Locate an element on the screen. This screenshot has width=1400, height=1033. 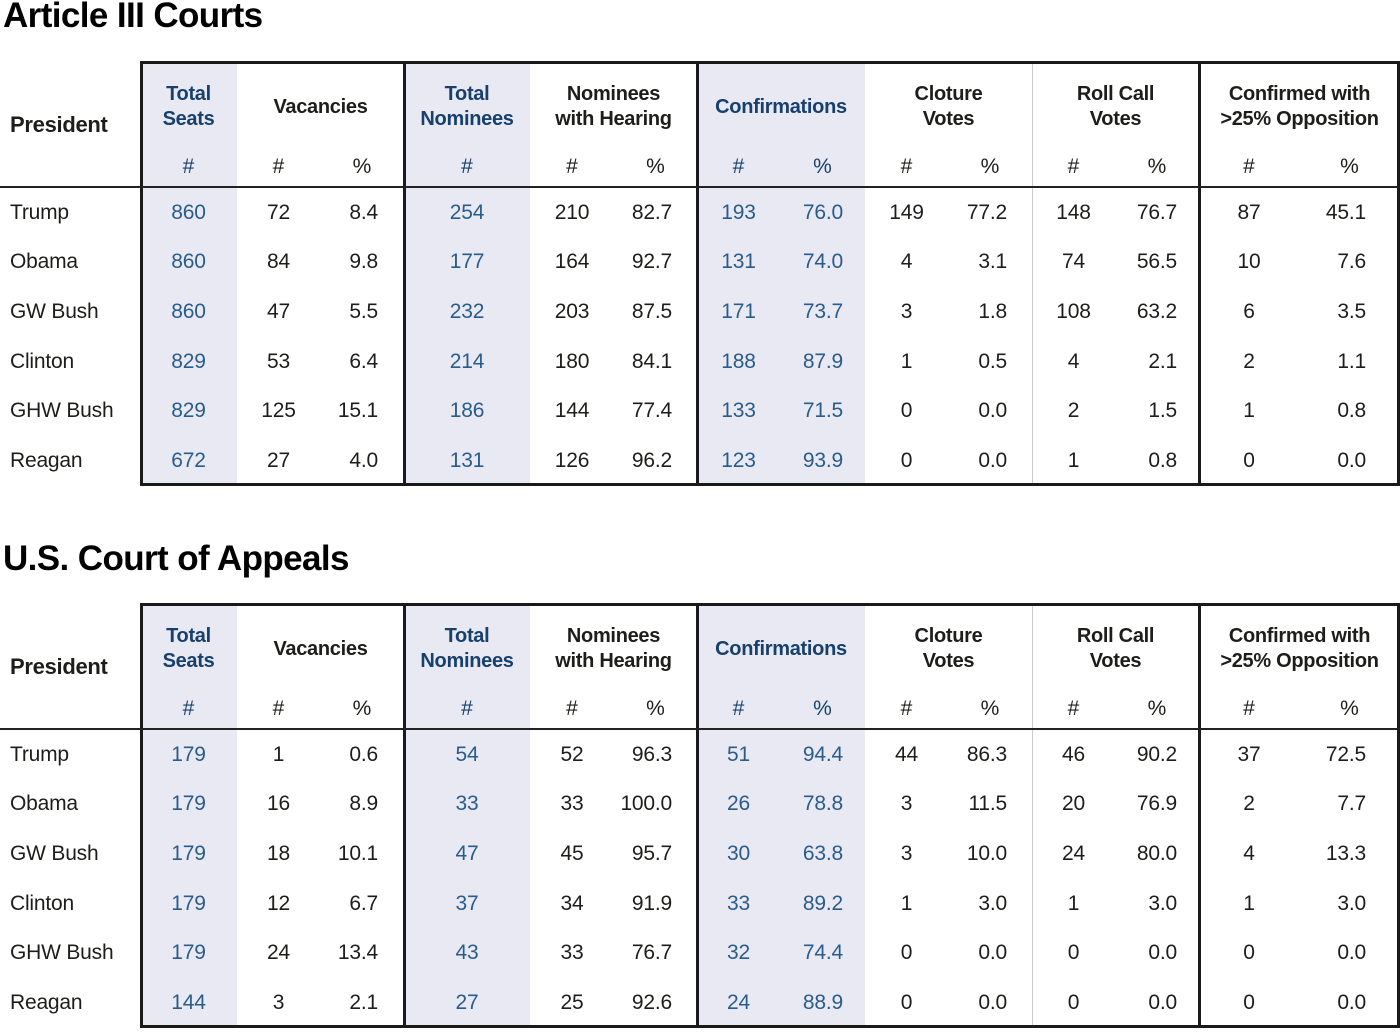
table-cell: 254 is located at coordinates (467, 212).